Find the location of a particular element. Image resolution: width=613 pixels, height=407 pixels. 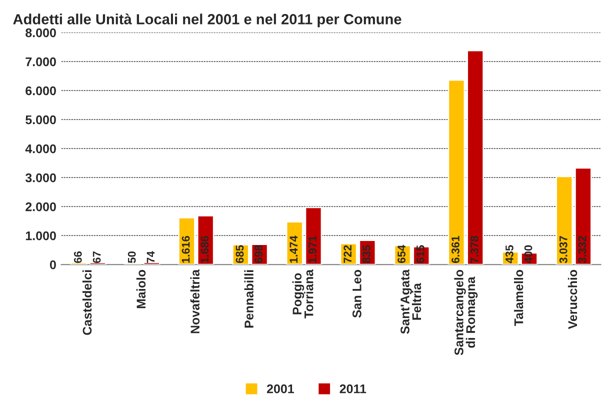

legend-label: 2011 is located at coordinates (353, 389).